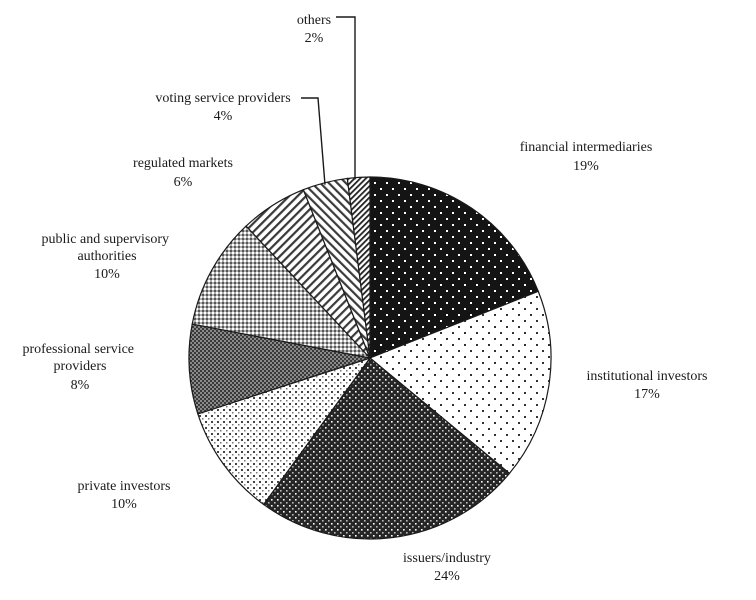 The image size is (756, 600). I want to click on pie-slice-professional-service-providers, so click(279, 369).